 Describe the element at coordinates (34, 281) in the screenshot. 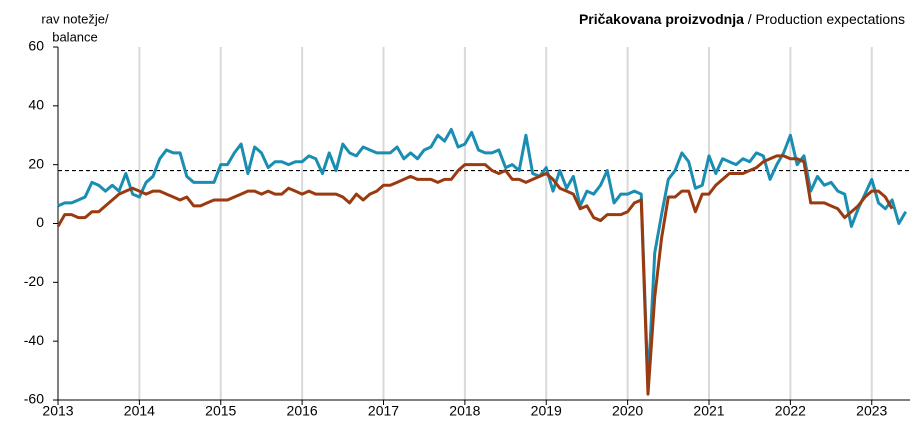

I see `y-tick-label: -20` at that location.